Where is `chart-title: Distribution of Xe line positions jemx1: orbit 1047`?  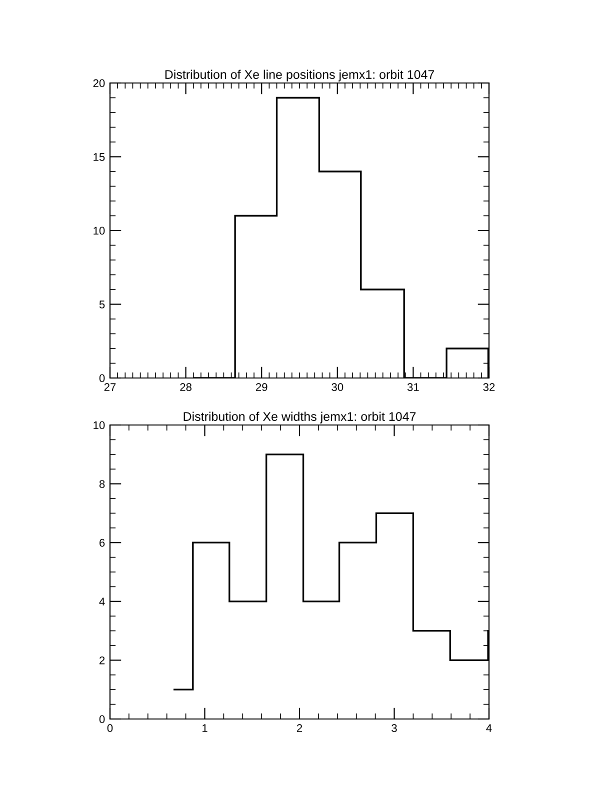
chart-title: Distribution of Xe line positions jemx1: orbit 1047 is located at coordinates (299, 76).